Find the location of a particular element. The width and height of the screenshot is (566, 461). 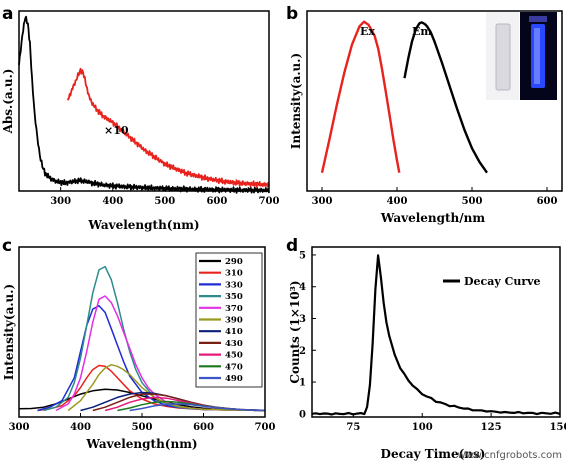

inset-photo is located at coordinates (521, 56).